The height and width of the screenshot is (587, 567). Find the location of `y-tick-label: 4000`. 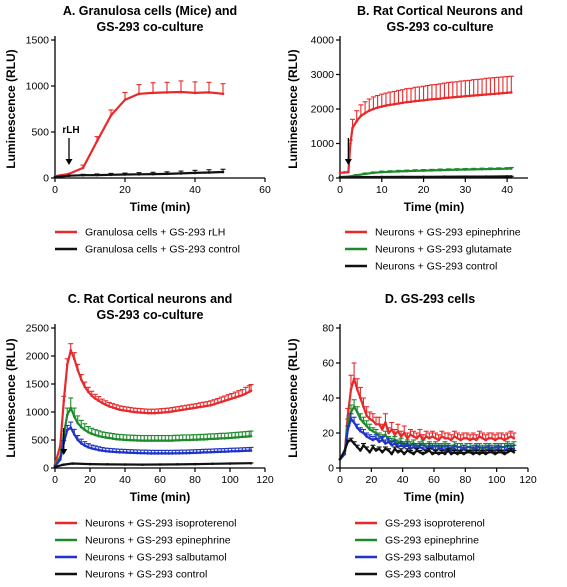

y-tick-label: 4000 is located at coordinates (323, 41).